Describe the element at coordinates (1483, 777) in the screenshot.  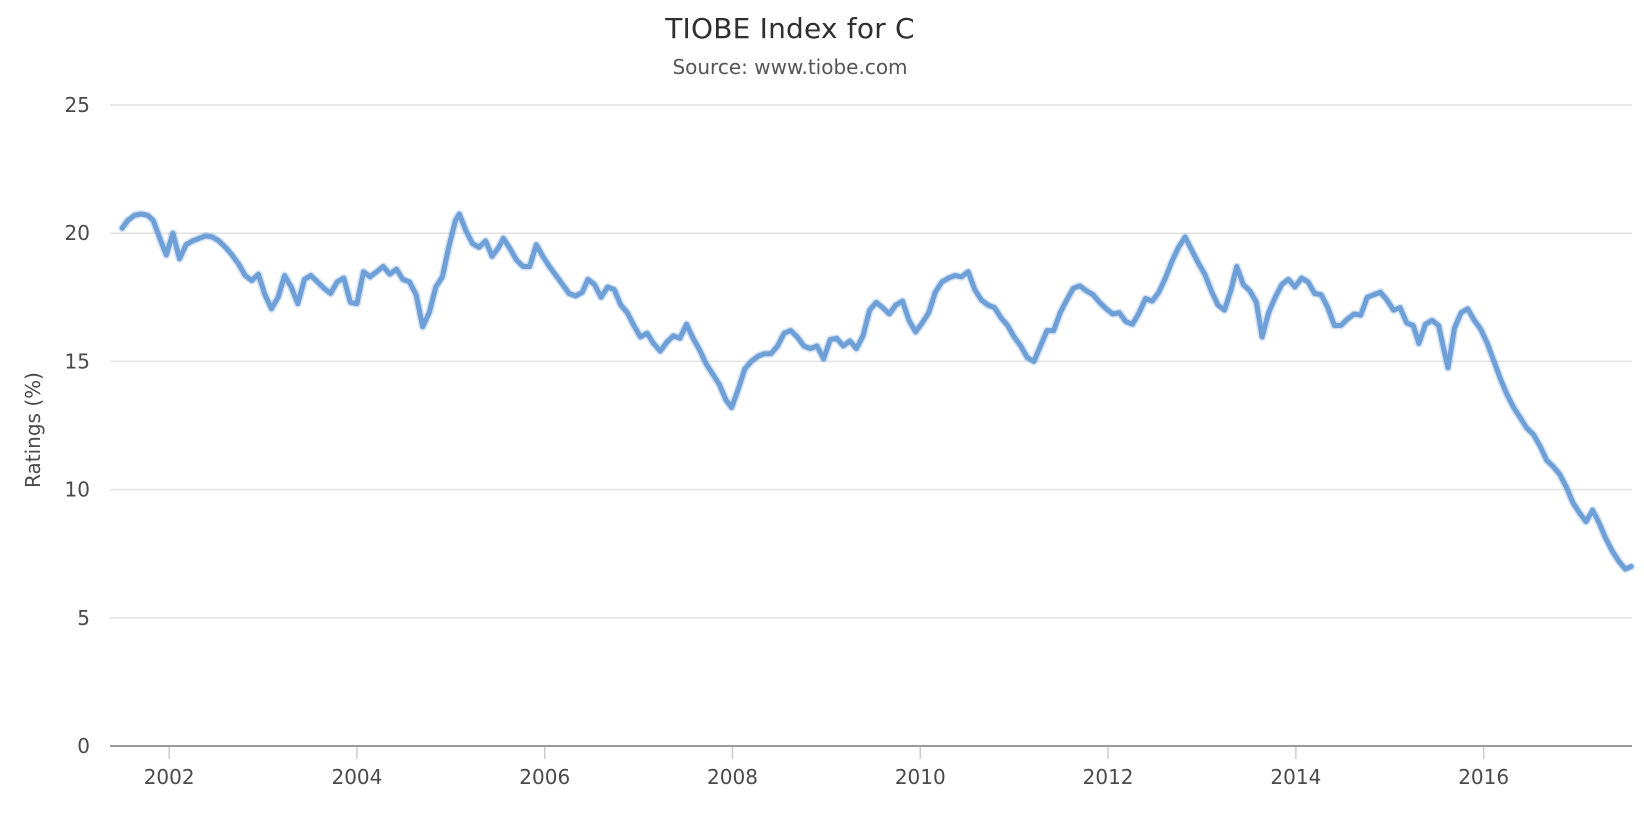
I see `x-tick-label: 2016` at that location.